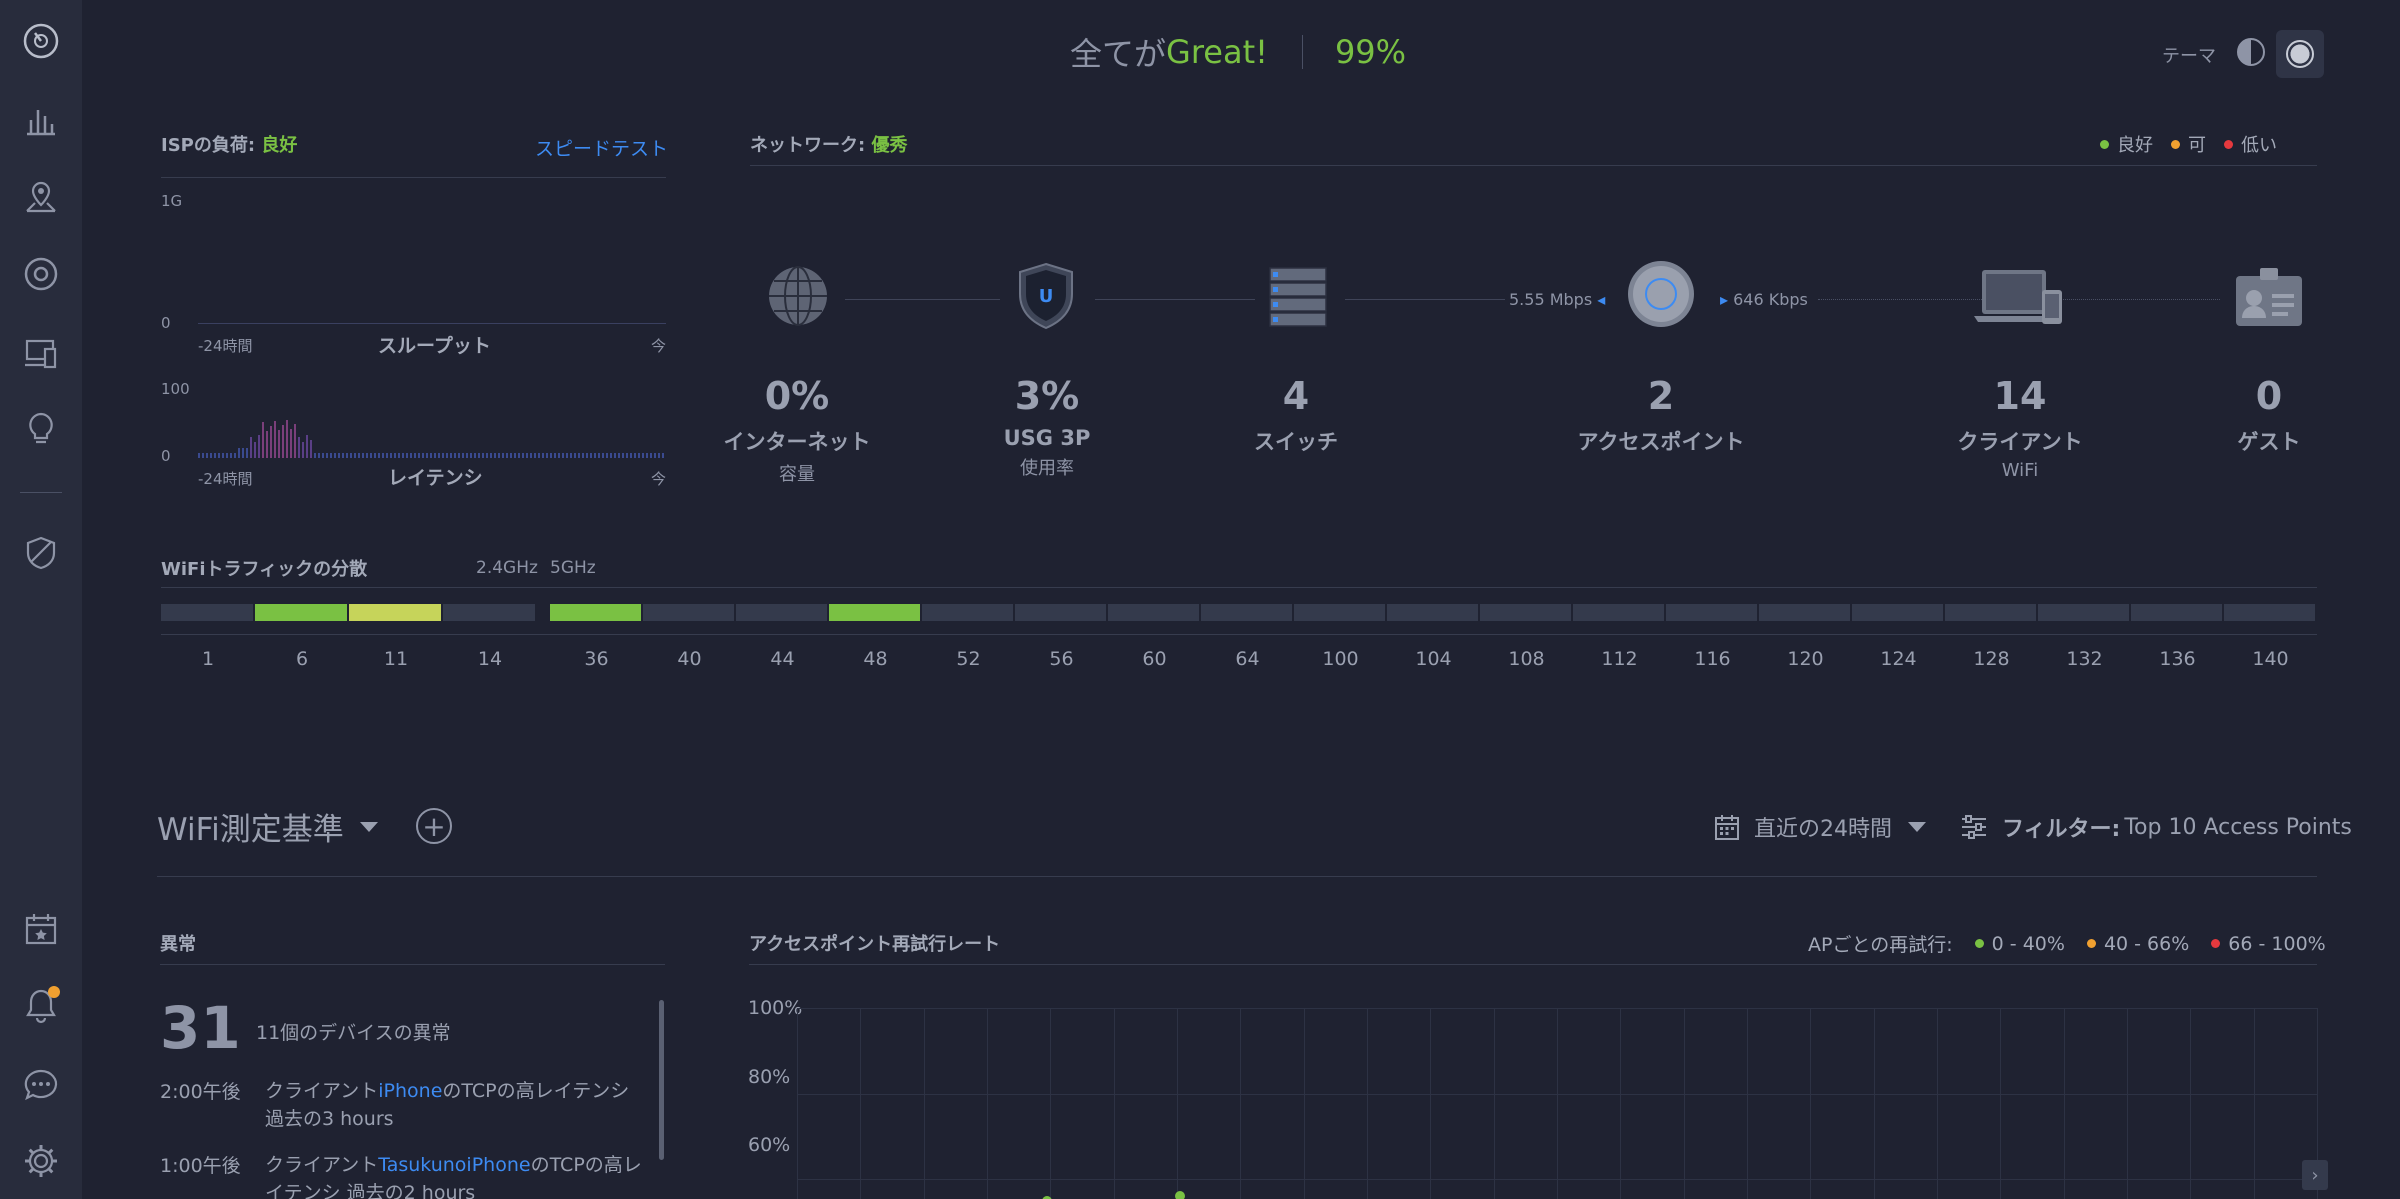 Image resolution: width=2400 pixels, height=1199 pixels. What do you see at coordinates (41, 599) in the screenshot?
I see `sidebar` at bounding box center [41, 599].